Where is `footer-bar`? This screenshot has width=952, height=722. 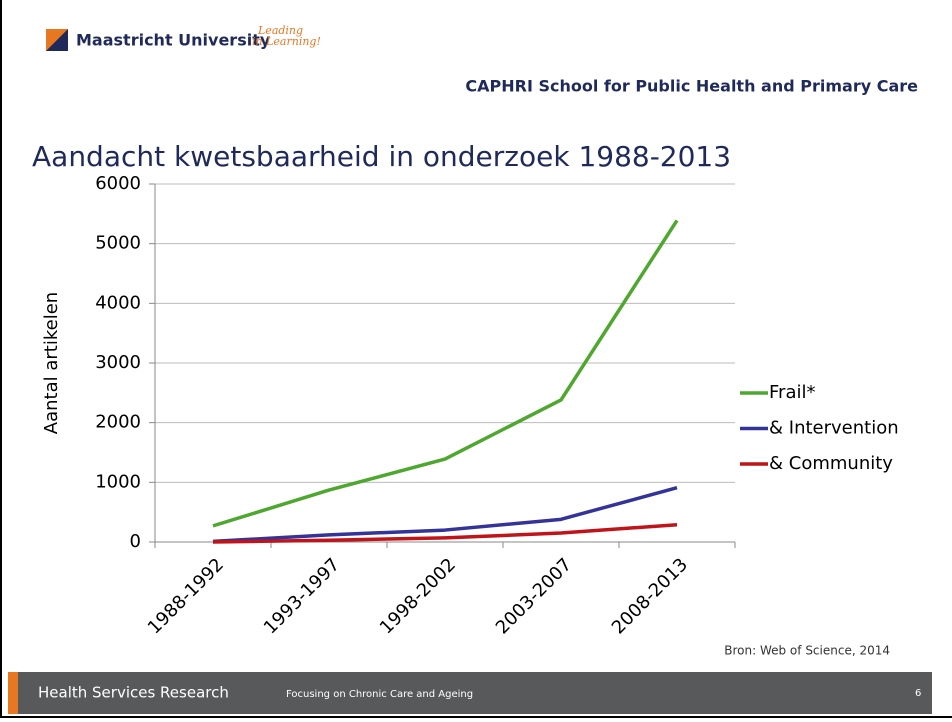 footer-bar is located at coordinates (470, 693).